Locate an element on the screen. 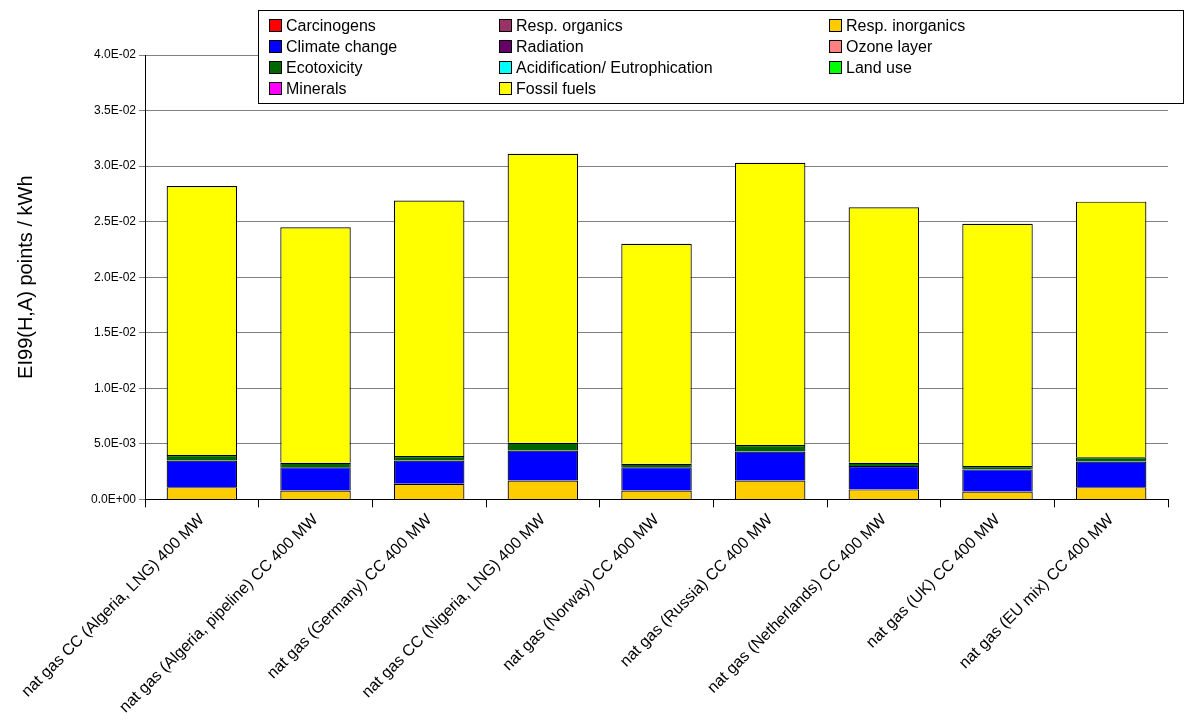 The height and width of the screenshot is (720, 1190). y-tick-label: 5.0E-03 is located at coordinates (115, 443).